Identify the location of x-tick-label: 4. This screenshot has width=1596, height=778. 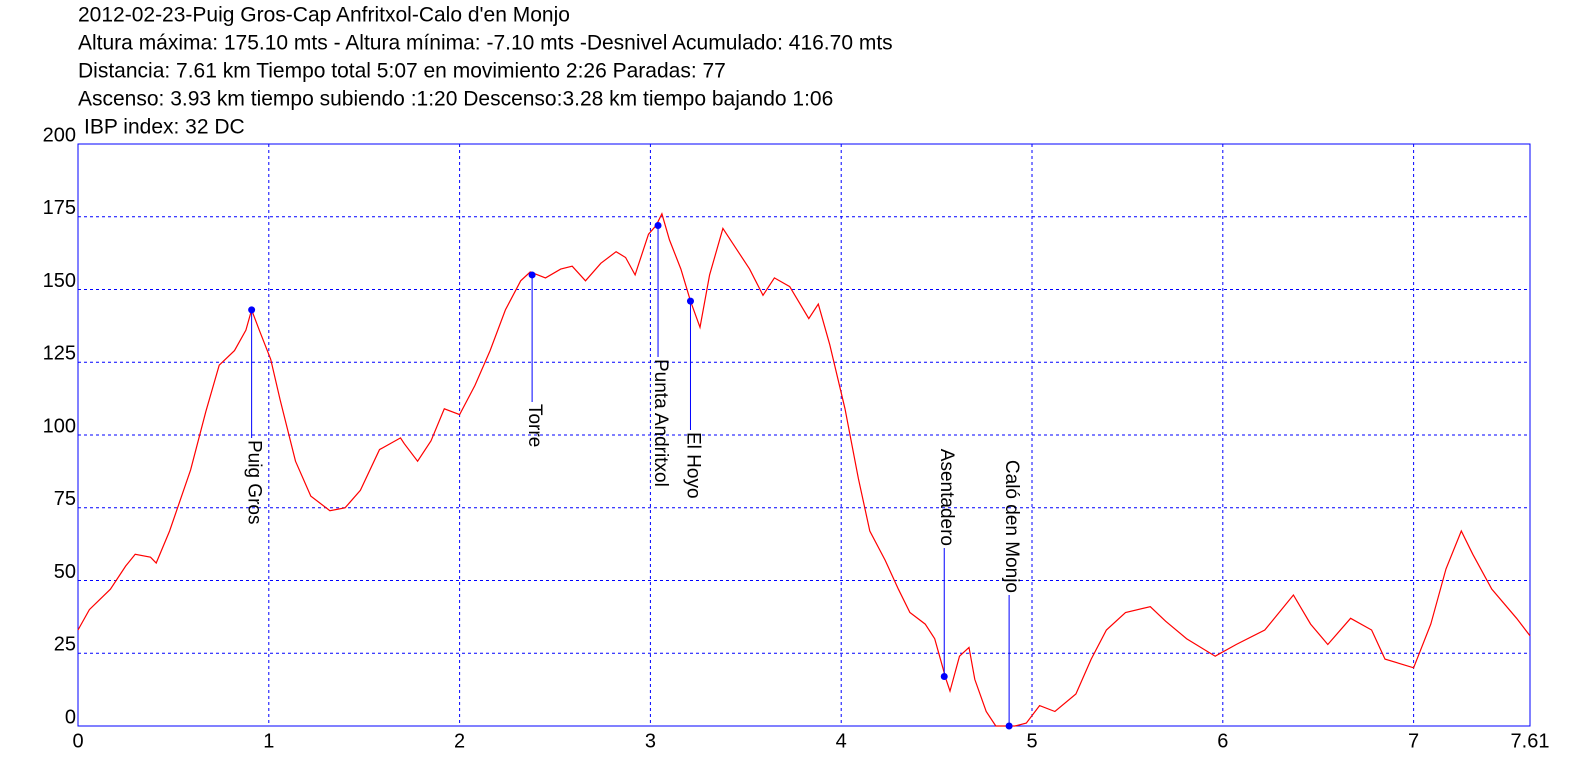
(841, 741).